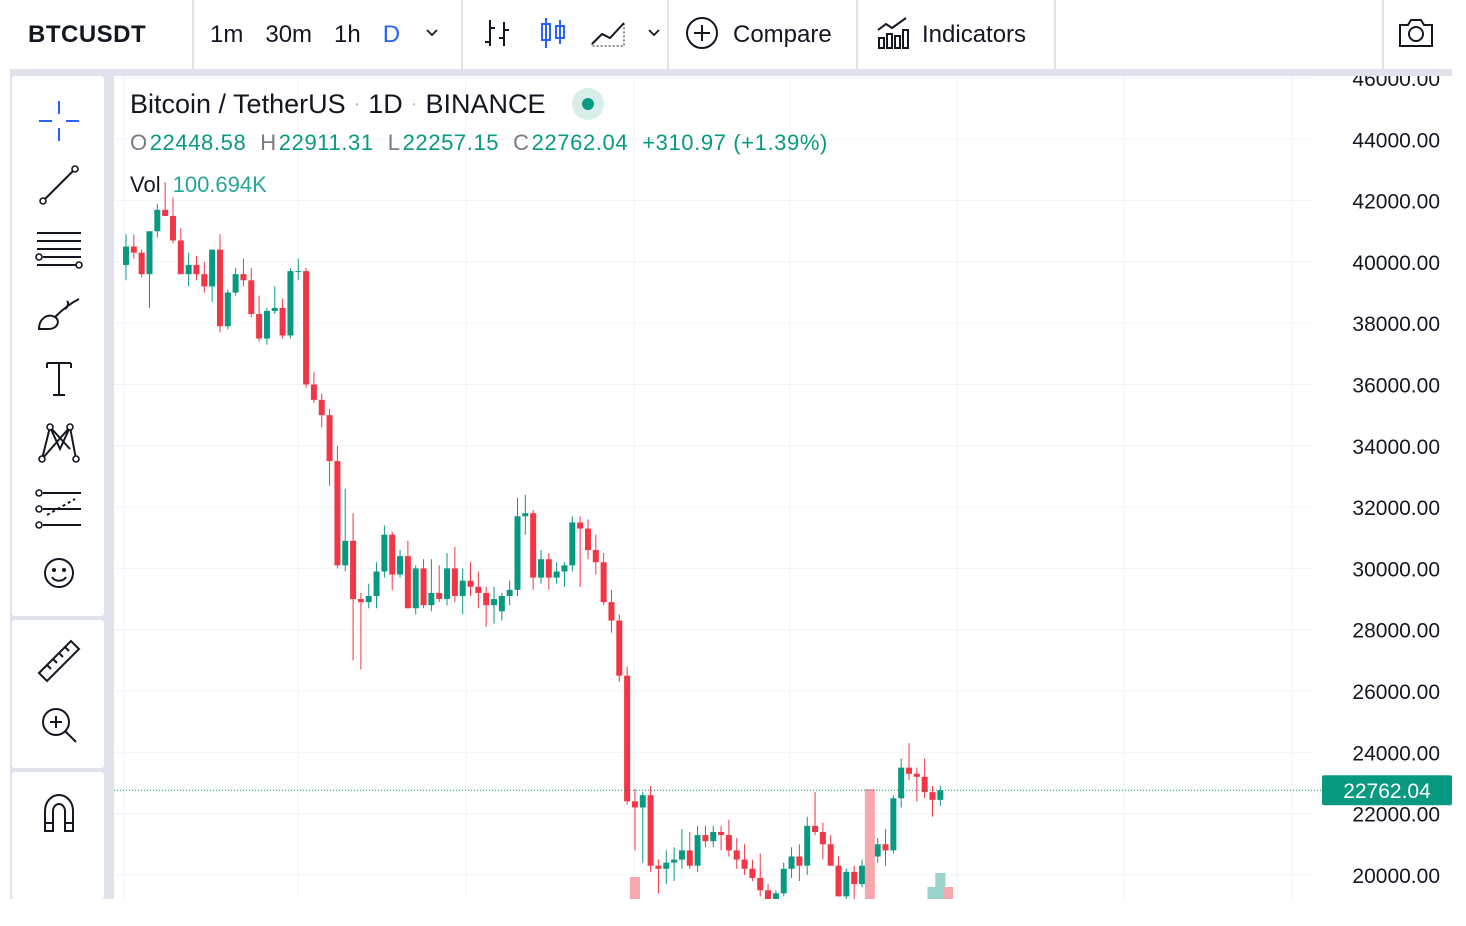 The width and height of the screenshot is (1466, 926). What do you see at coordinates (268, 142) in the screenshot?
I see `high-key: H` at bounding box center [268, 142].